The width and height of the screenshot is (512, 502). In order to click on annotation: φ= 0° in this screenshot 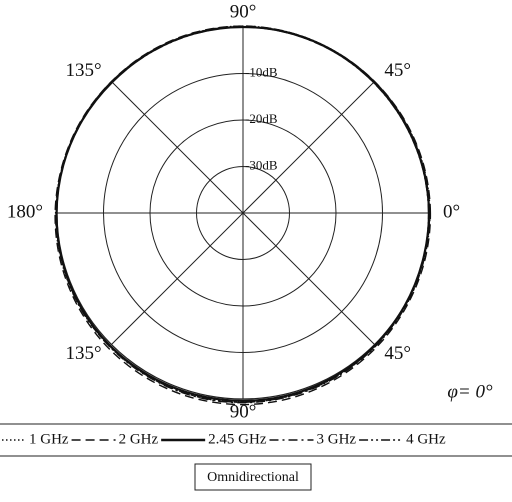, I will do `click(470, 391)`.